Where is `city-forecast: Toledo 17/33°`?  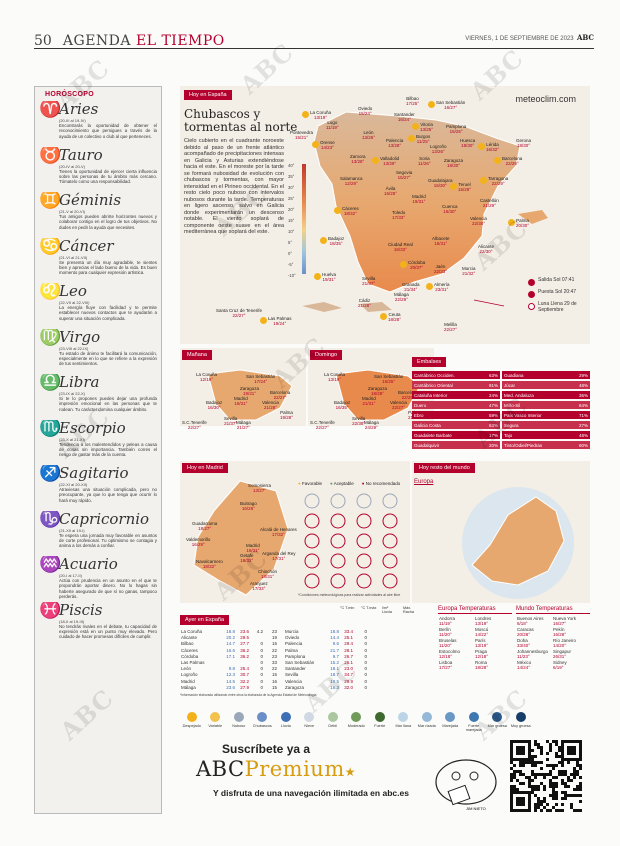
city-forecast: Toledo 17/33° is located at coordinates (398, 215).